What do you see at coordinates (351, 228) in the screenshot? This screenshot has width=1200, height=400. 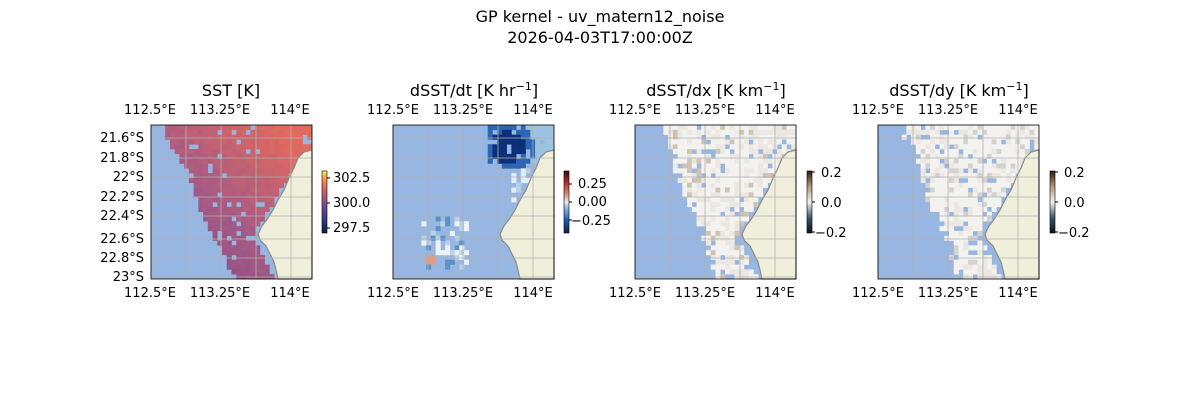 I see `colorbar-tick-label: 297.5` at bounding box center [351, 228].